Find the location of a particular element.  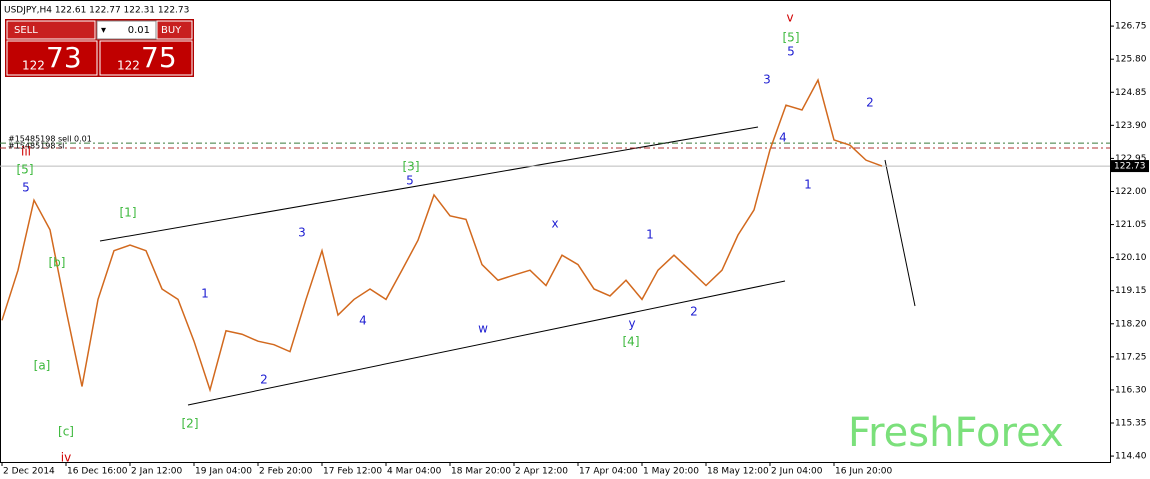

current-price-label: 122.73 is located at coordinates (1130, 167).